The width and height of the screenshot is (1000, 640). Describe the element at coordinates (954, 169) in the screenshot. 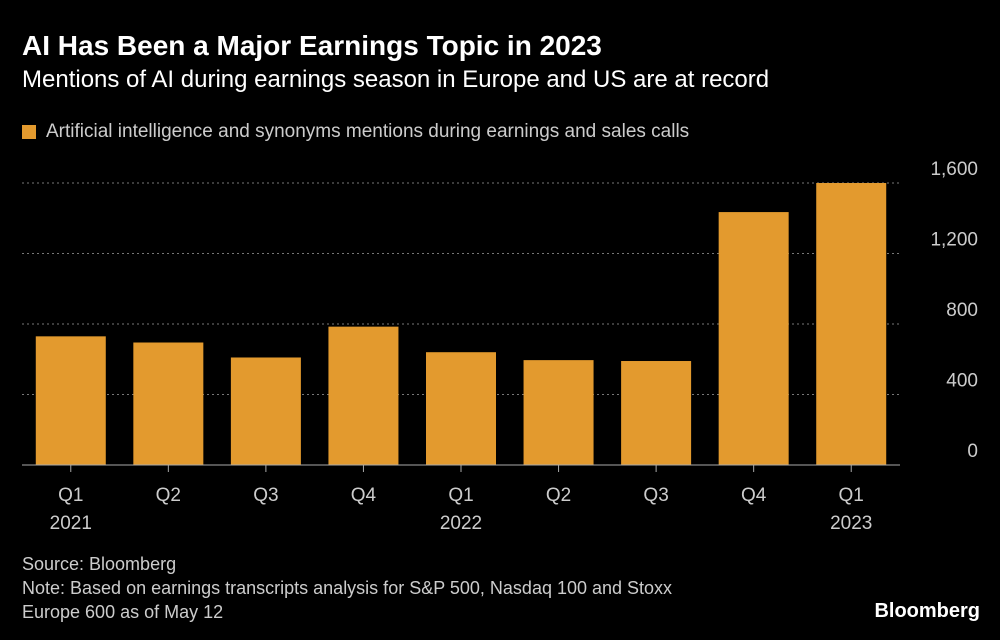

I see `y-tick-label: 1,600` at that location.